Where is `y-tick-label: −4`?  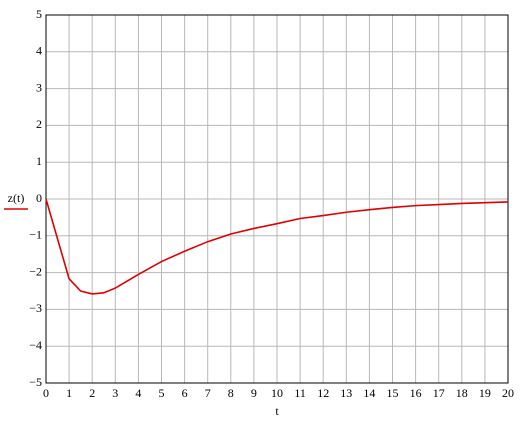 y-tick-label: −4 is located at coordinates (35, 345).